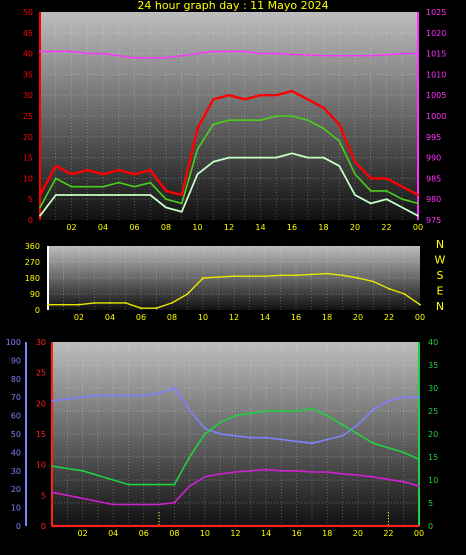 The height and width of the screenshot is (555, 466). What do you see at coordinates (43, 495) in the screenshot?
I see `left-axis-tick-label: 5` at bounding box center [43, 495].